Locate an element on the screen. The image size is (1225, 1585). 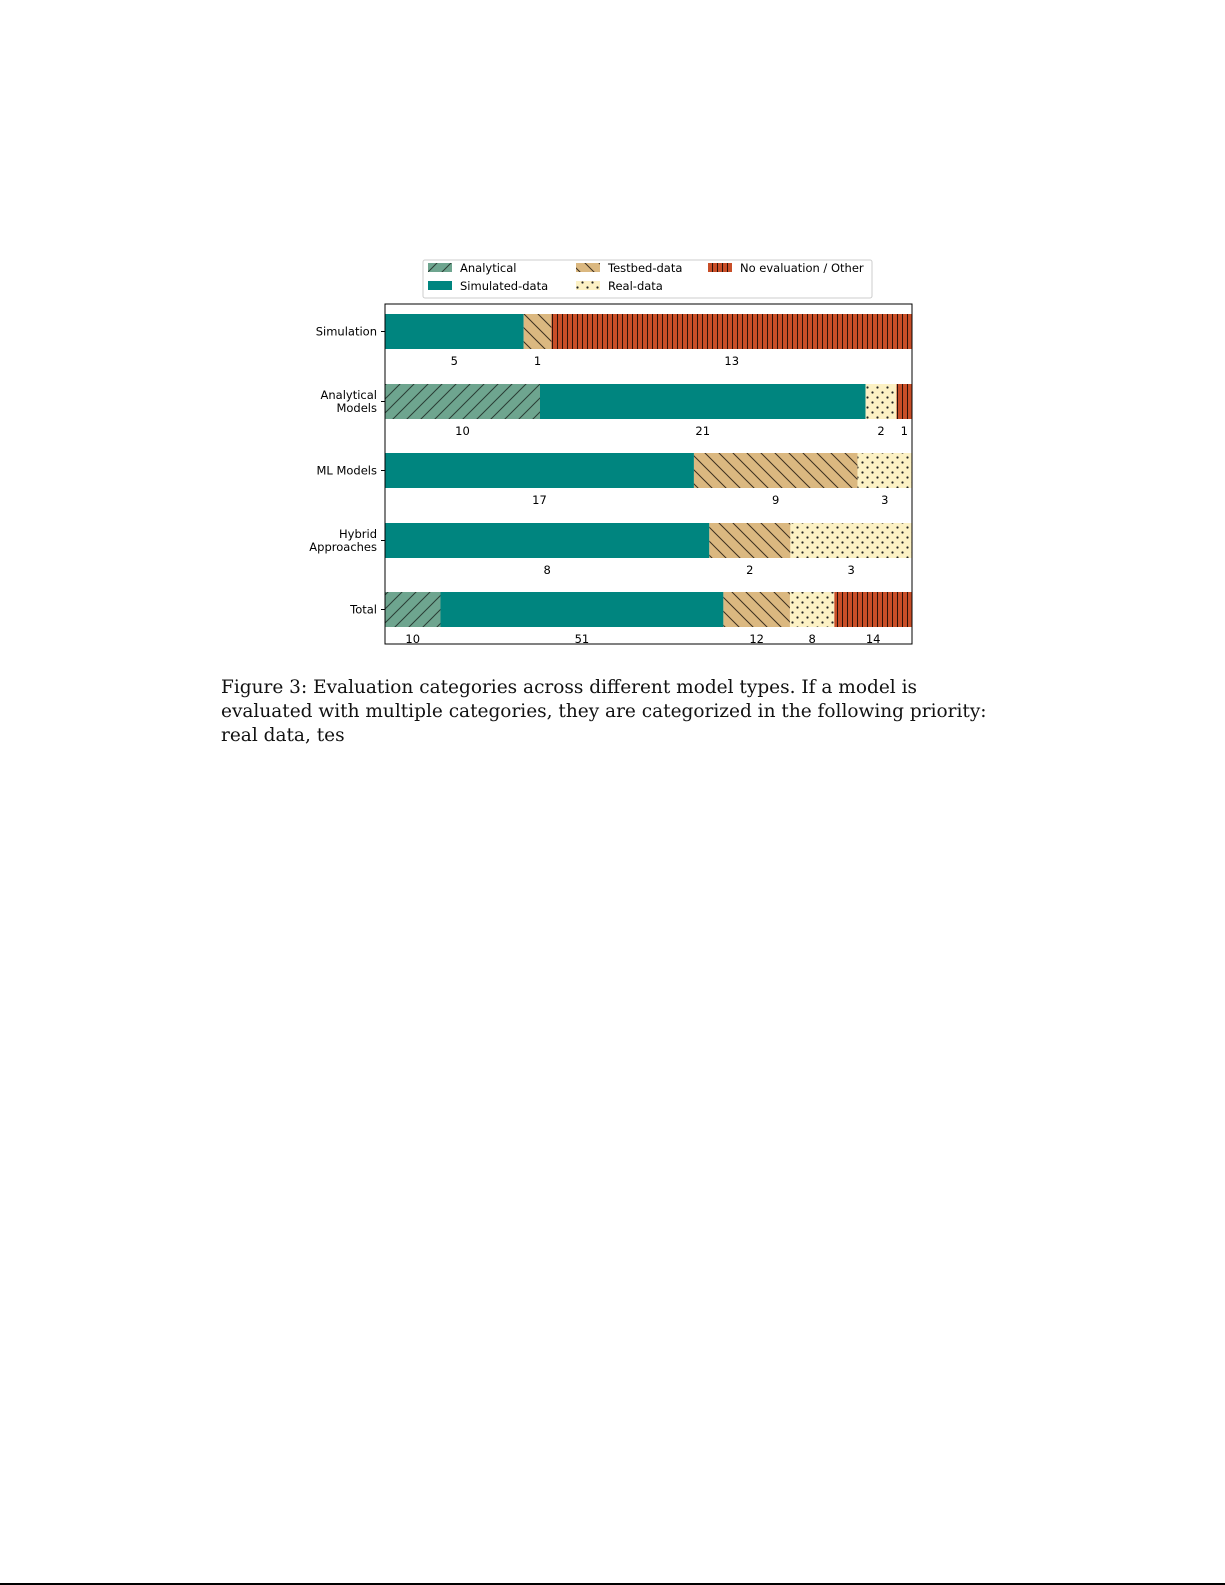
legend-frame is located at coordinates (647, 279).